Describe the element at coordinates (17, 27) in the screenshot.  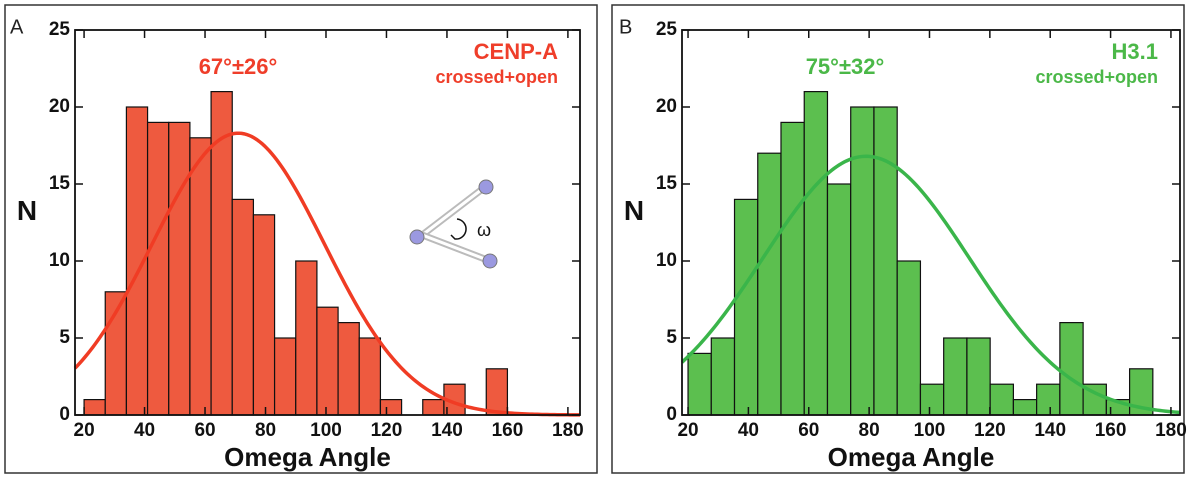
I see `panel-label: A` at that location.